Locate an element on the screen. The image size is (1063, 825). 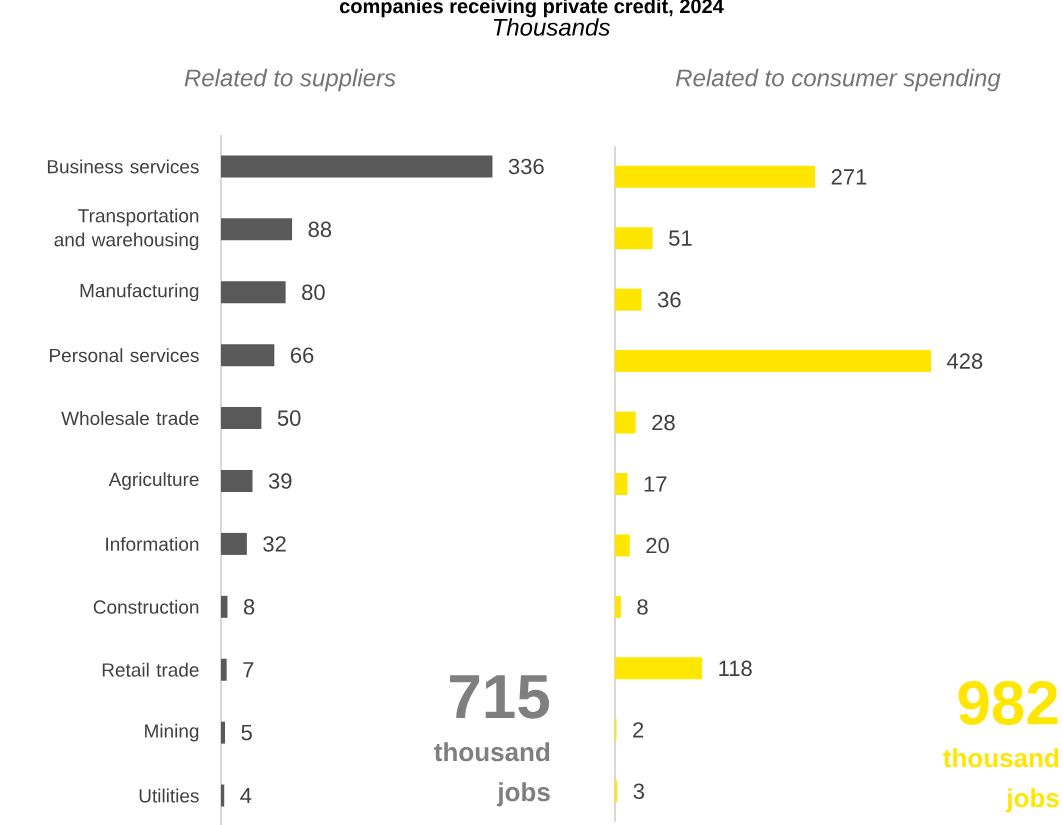
y-tick-label: Manufacturing is located at coordinates (139, 292).